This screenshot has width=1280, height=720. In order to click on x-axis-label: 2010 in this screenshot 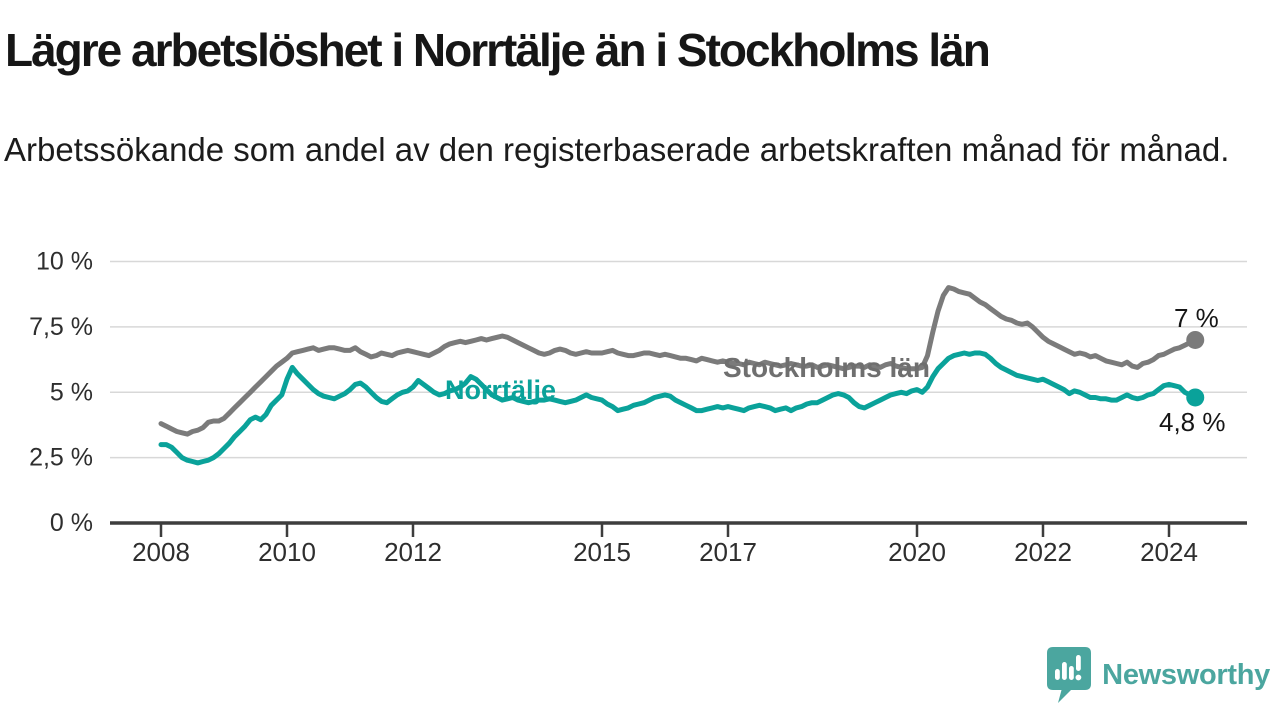, I will do `click(287, 552)`.